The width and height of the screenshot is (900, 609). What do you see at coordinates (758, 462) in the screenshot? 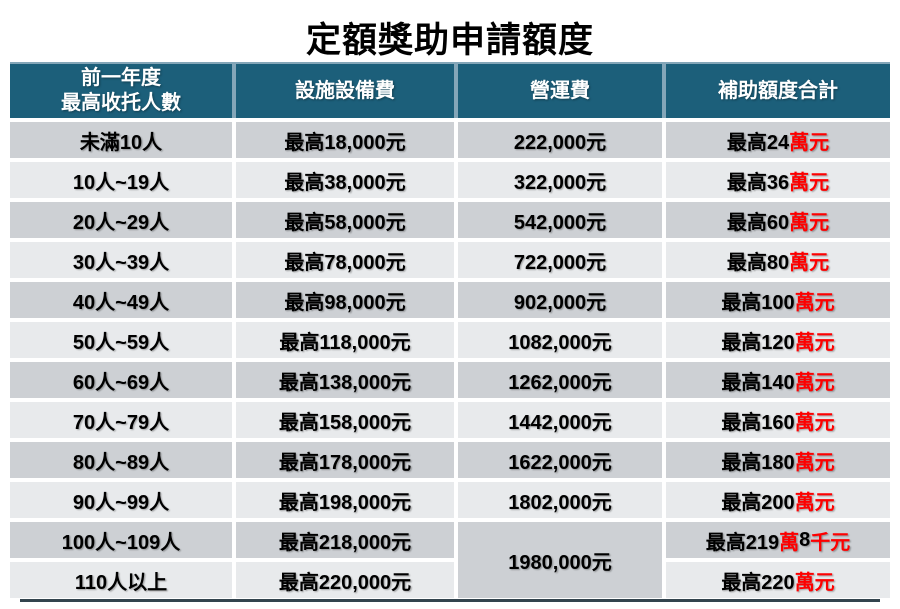
I see `subsidy-segment: 最高180` at bounding box center [758, 462].